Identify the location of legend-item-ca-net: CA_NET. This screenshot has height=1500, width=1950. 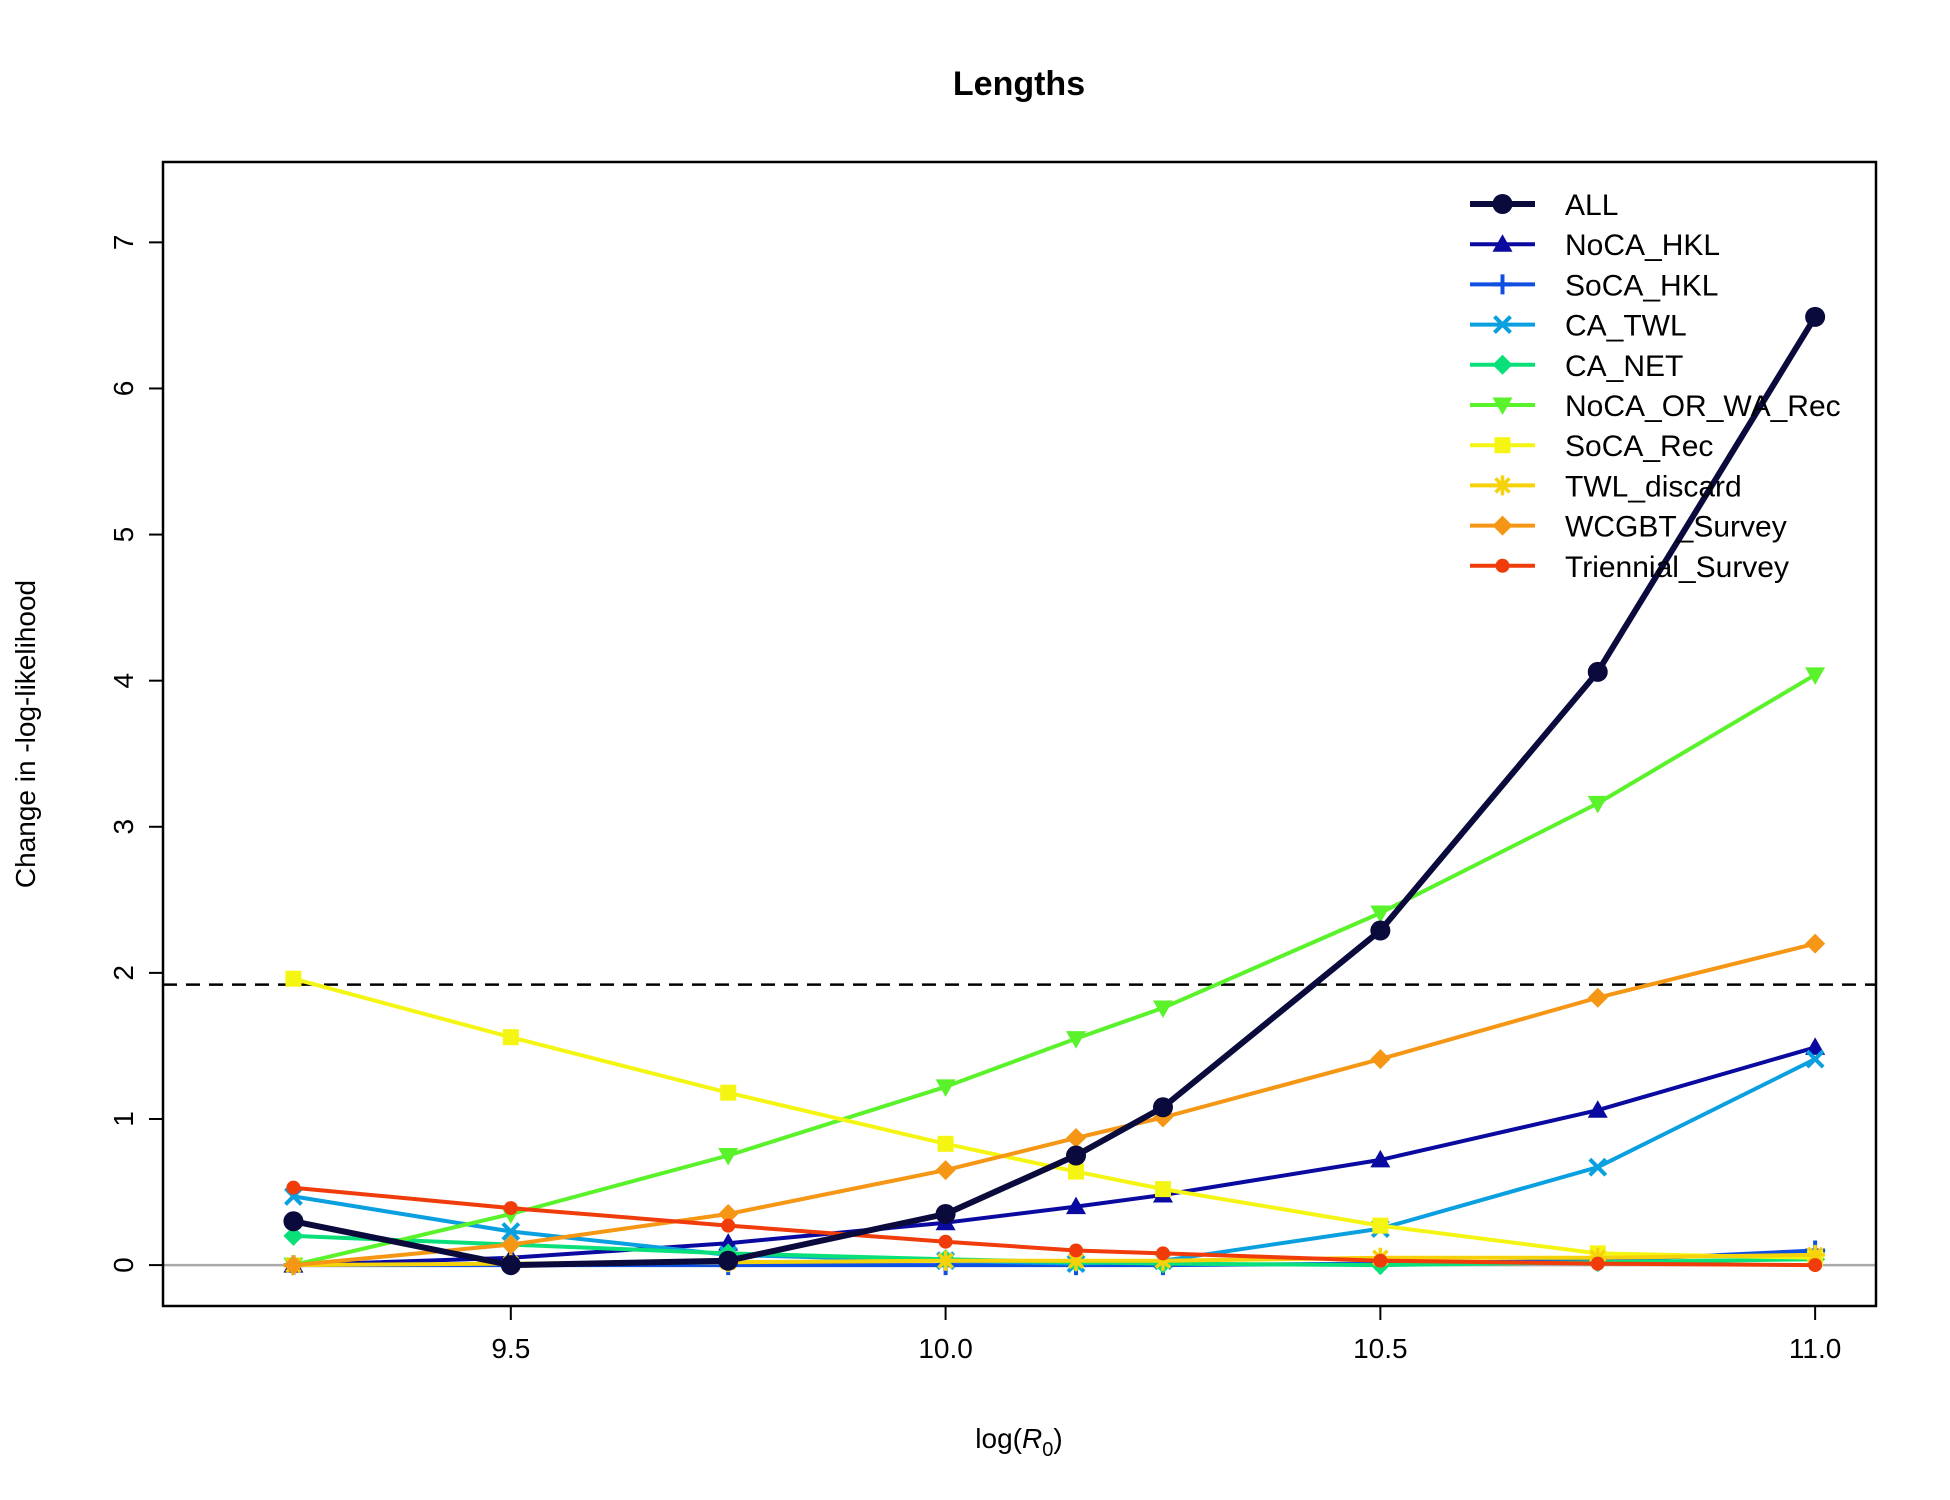
(1576, 366).